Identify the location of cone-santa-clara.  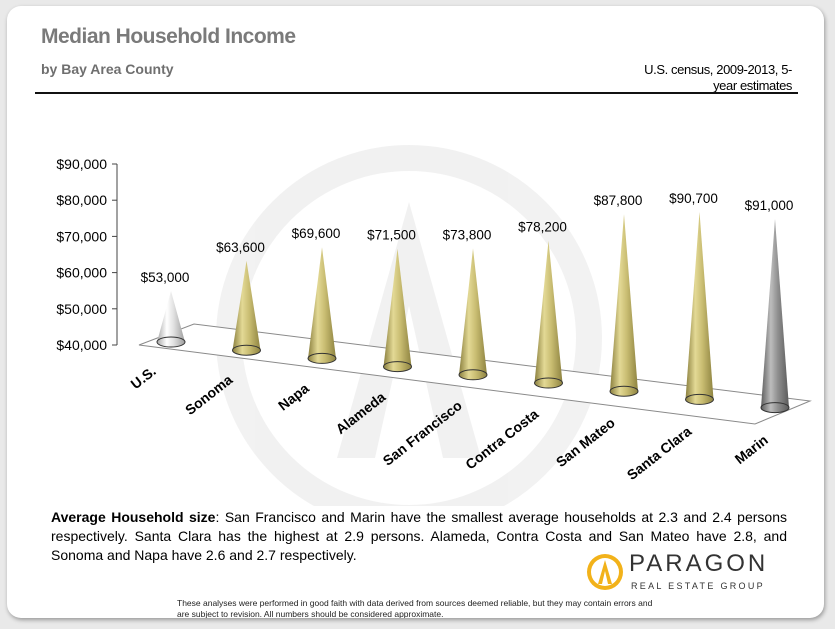
(699, 308).